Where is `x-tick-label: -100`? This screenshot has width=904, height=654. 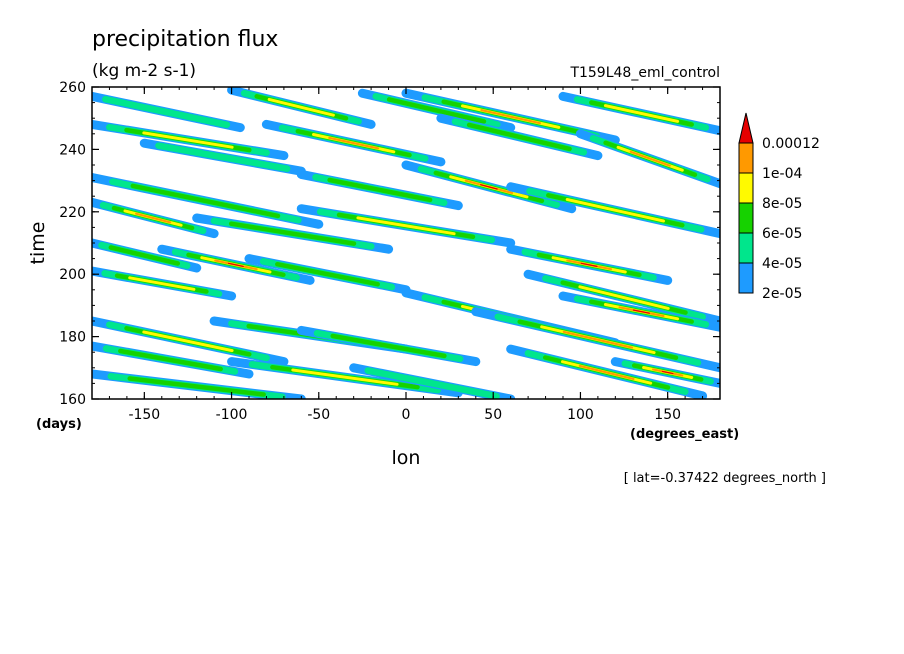 x-tick-label: -100 is located at coordinates (232, 415).